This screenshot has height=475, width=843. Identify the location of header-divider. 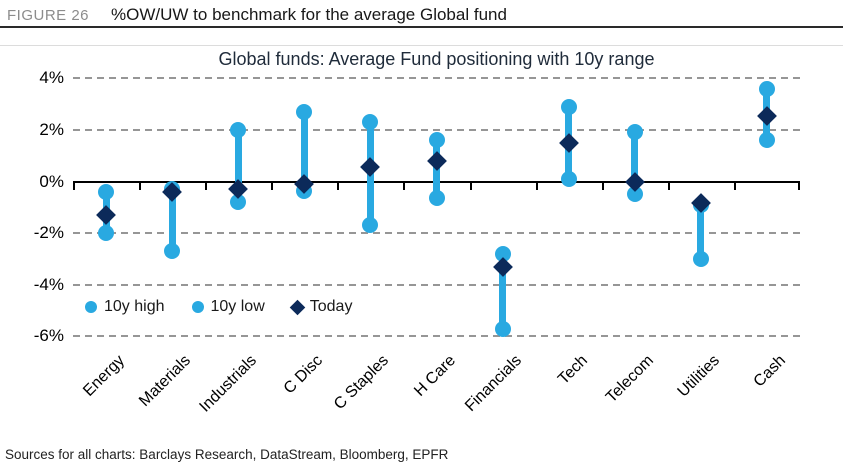
(421, 27).